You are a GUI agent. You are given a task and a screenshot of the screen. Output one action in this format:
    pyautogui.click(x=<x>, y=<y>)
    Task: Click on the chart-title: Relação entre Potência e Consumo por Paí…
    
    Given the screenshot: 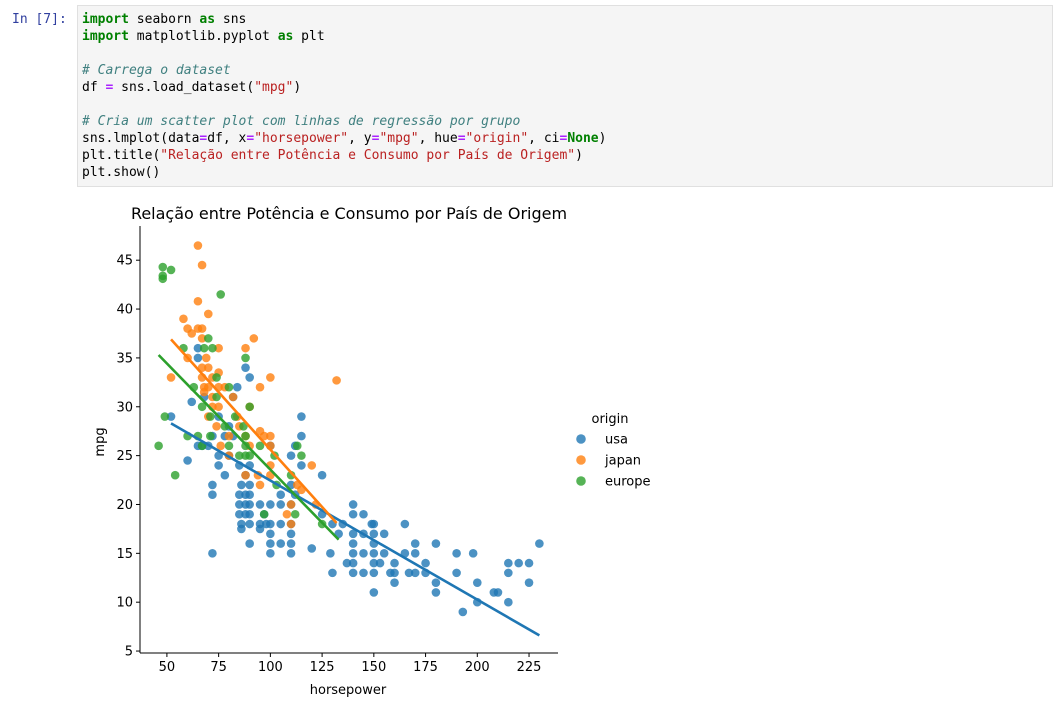 What is the action you would take?
    pyautogui.click(x=349, y=213)
    